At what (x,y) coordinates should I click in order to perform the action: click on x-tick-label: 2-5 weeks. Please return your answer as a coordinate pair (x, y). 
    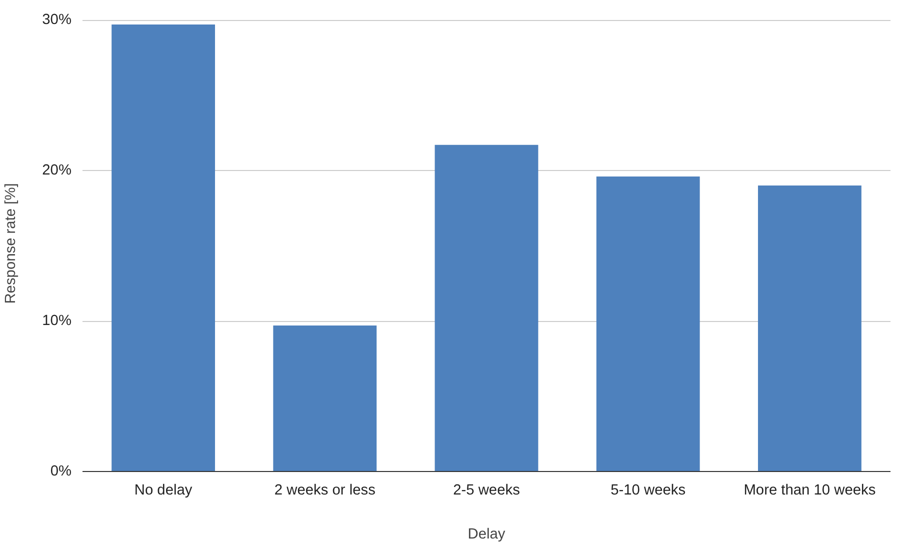
    Looking at the image, I should click on (486, 490).